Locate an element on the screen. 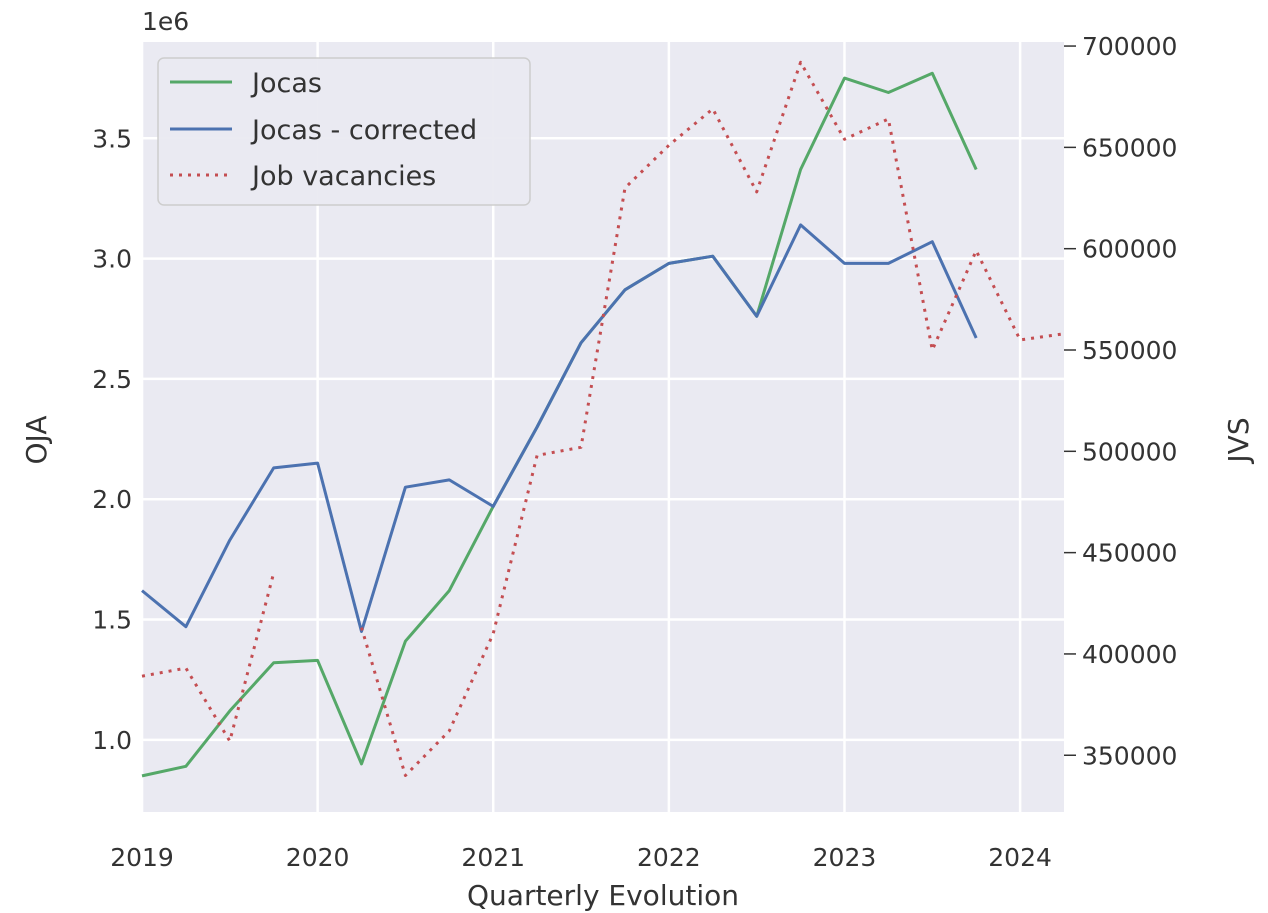 This screenshot has width=1268, height=913. legend-label-jocas-corrected: Jocas - corrected is located at coordinates (363, 130).